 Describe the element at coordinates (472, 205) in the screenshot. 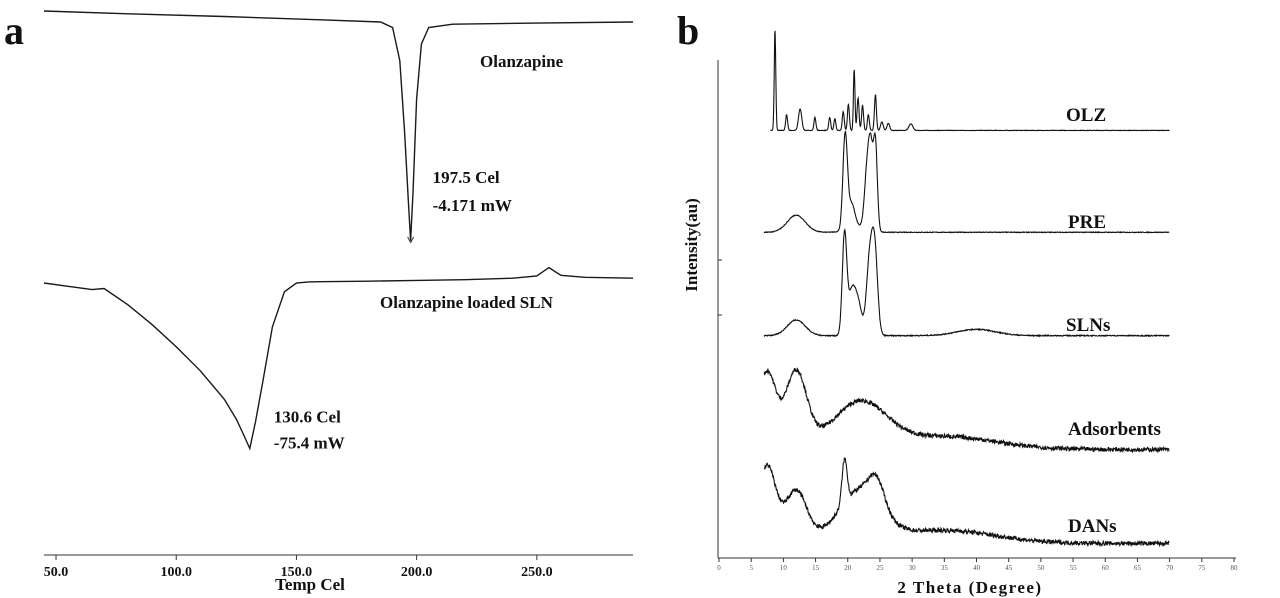

I see `dsc-peak-power: -4.171 mW` at that location.